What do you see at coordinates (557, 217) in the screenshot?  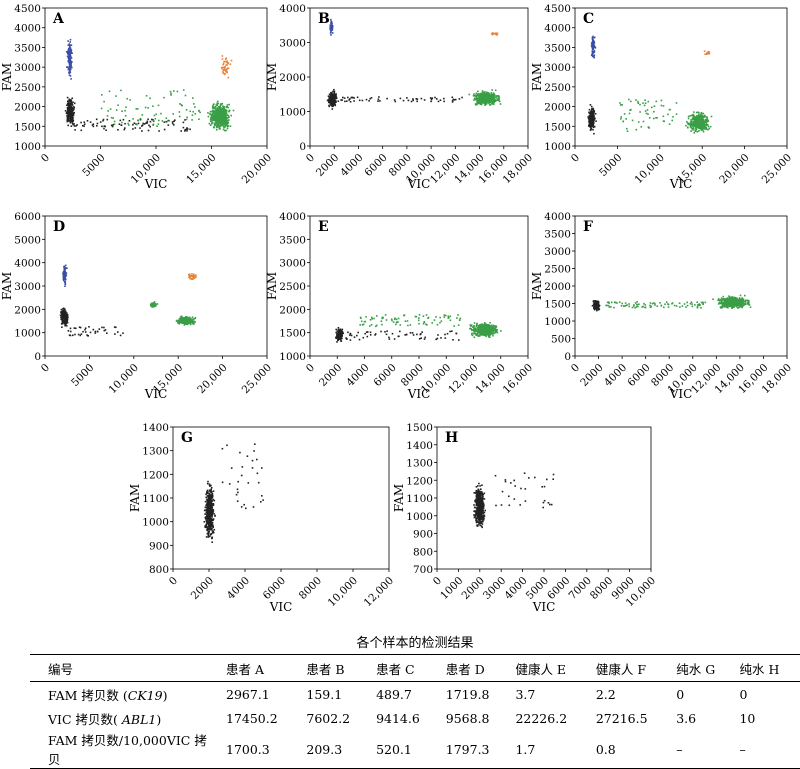 I see `y-tick-label: 4000` at bounding box center [557, 217].